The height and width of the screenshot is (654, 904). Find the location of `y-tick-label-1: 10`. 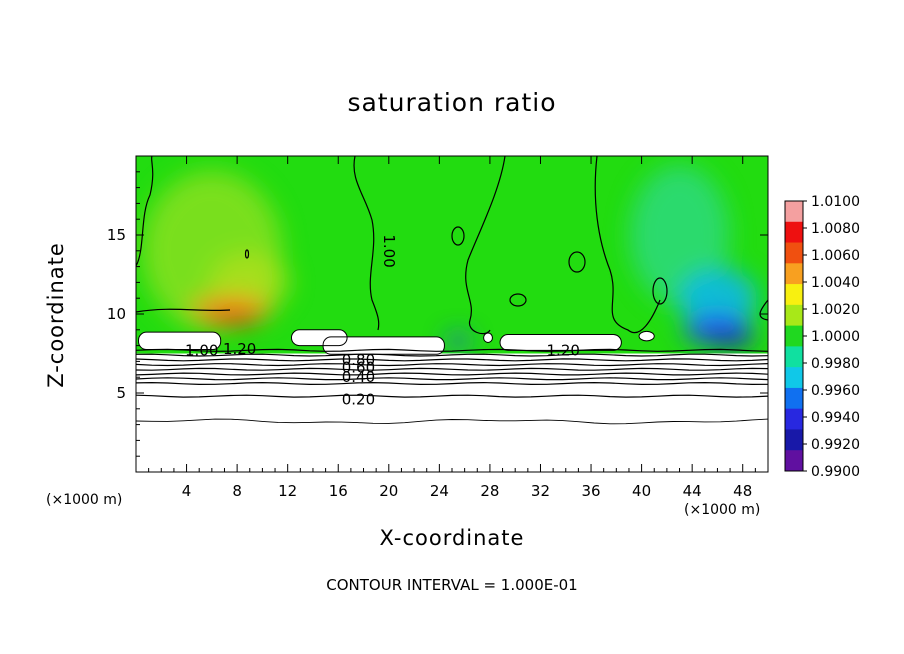

y-tick-label-1: 10 is located at coordinates (116, 314).